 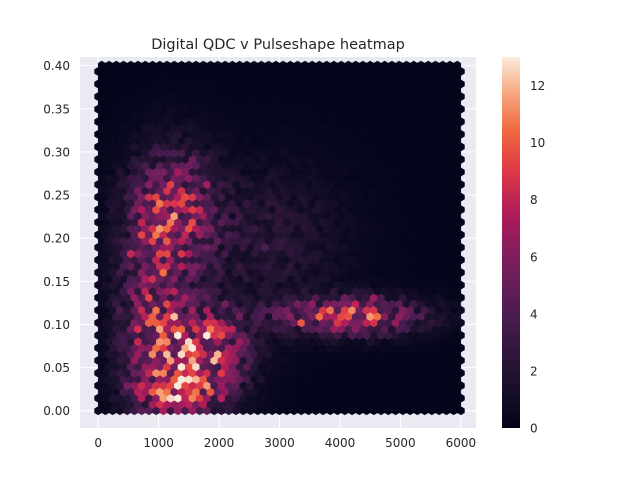 I want to click on x-tick-label: 2000, so click(x=219, y=443).